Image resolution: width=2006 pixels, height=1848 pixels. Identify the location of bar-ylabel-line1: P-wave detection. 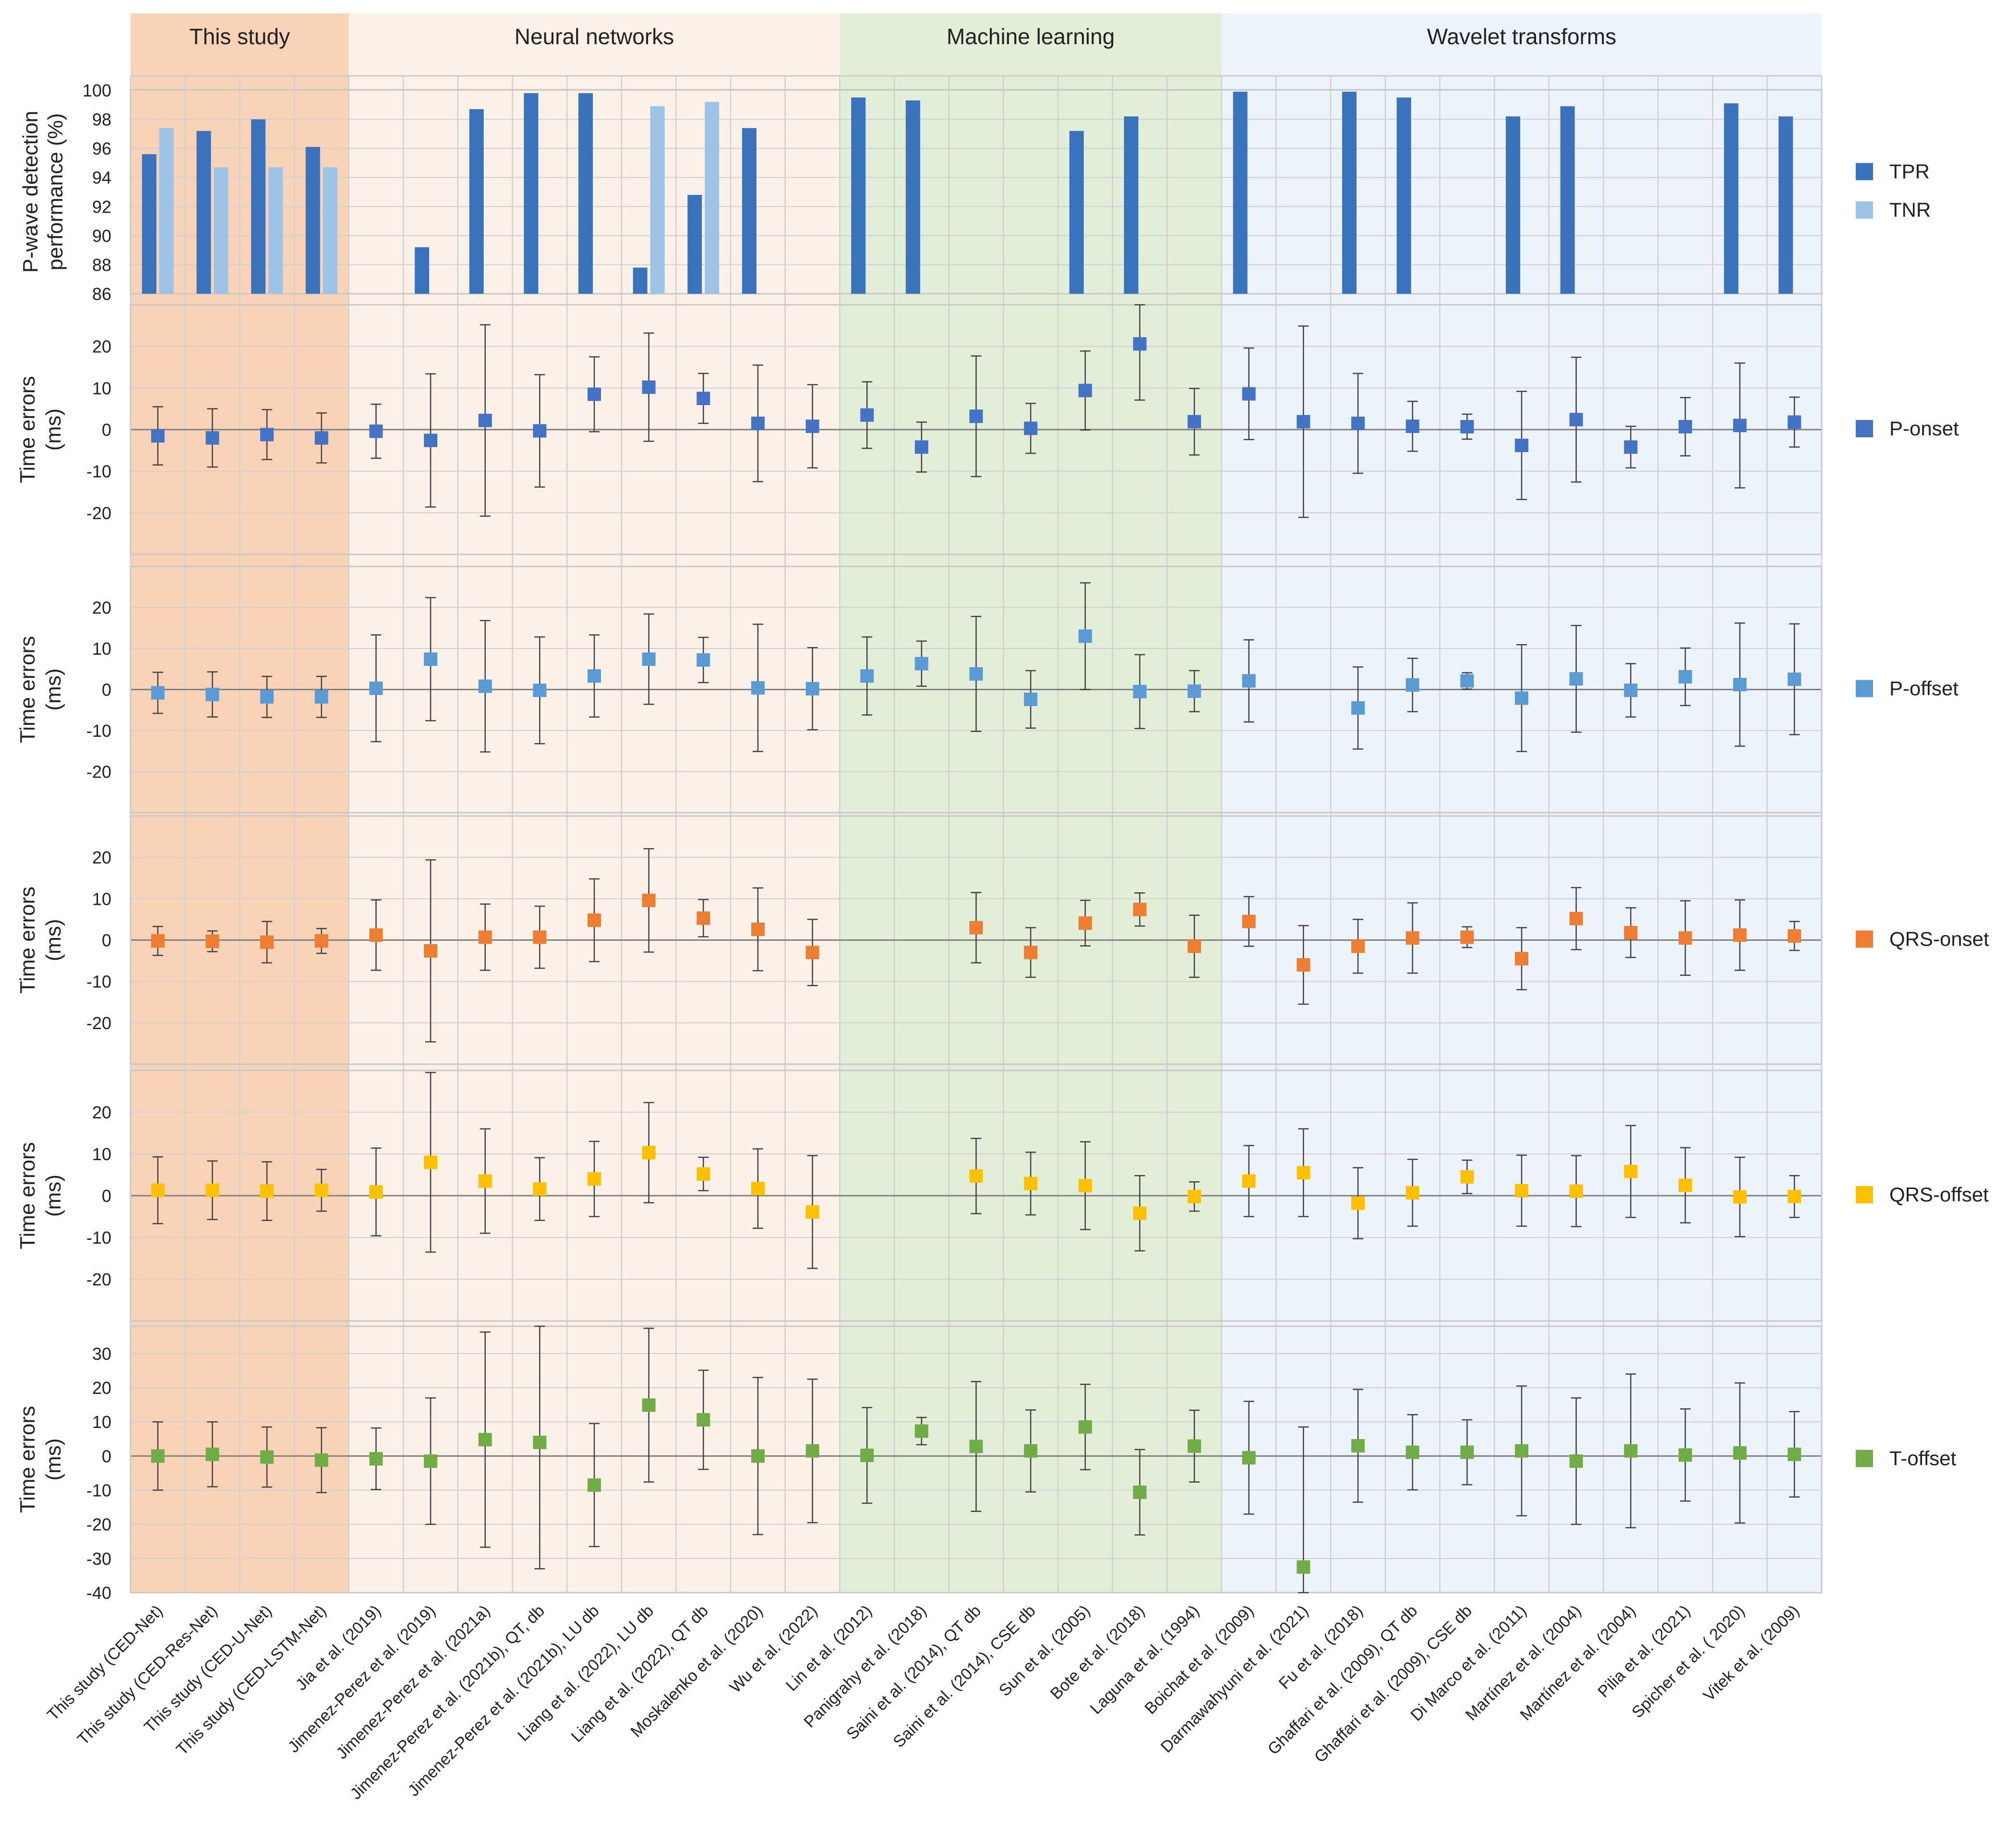
(30, 192).